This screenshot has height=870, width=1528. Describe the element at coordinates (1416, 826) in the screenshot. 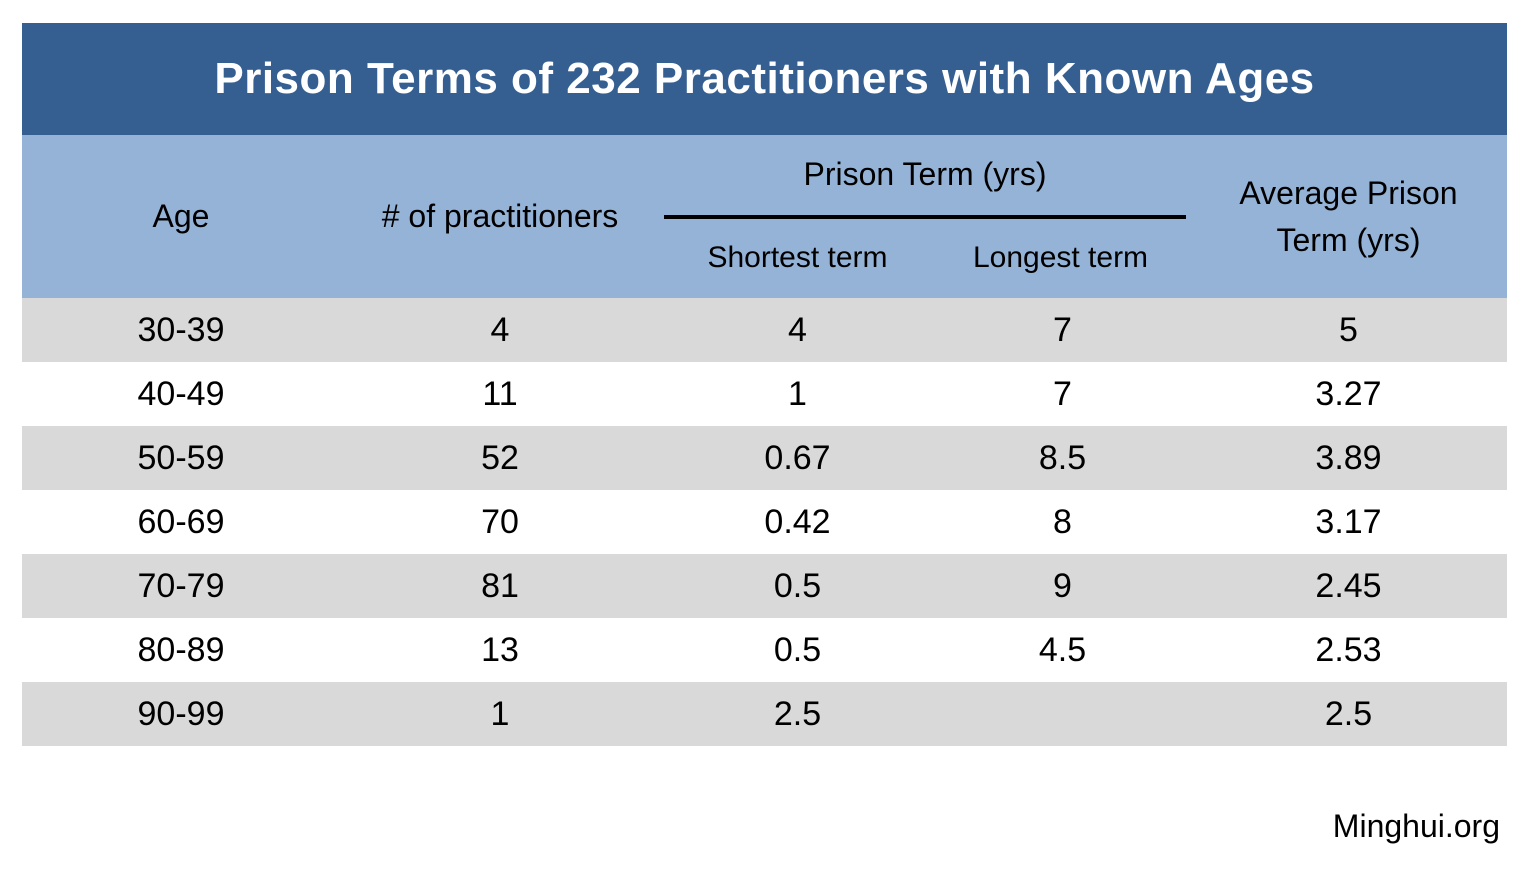

I see `source-attribution: Minghui.org` at that location.